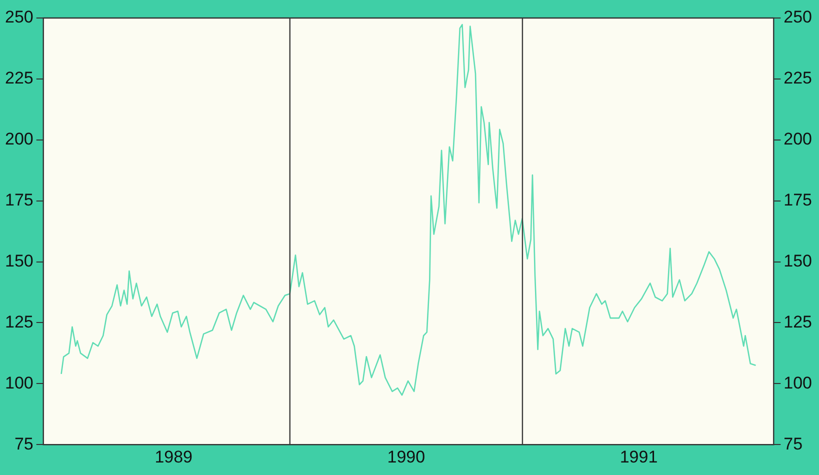  Describe the element at coordinates (19, 17) in the screenshot. I see `y-tick-label: 250` at that location.